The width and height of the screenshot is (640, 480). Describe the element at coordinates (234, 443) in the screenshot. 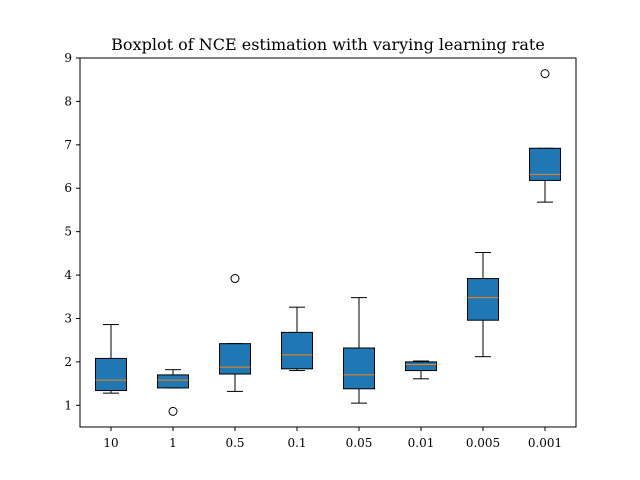

I see `x-tick-label: 0.5` at that location.